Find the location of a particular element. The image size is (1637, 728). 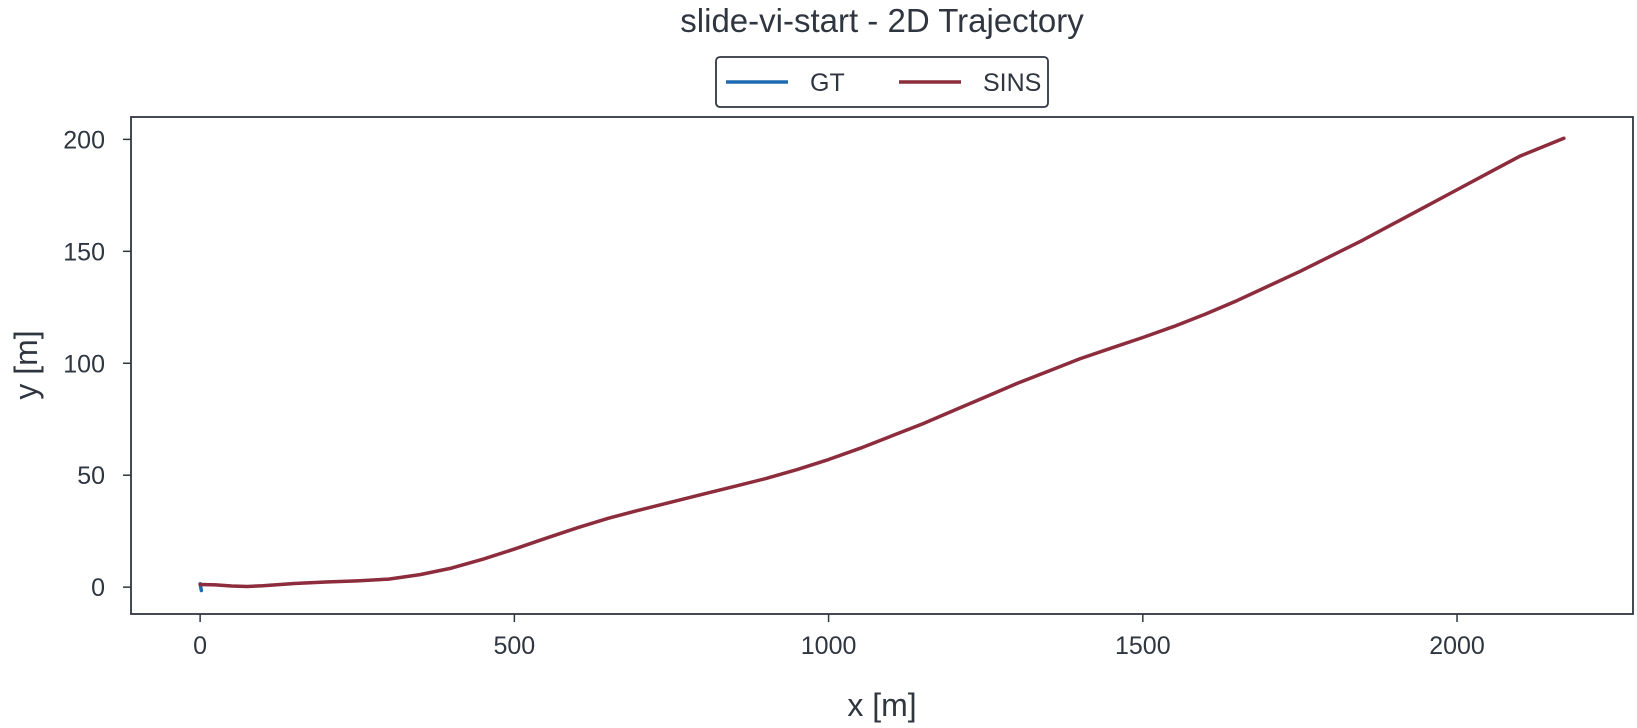

y-axis: 0 50 100 150 200 is located at coordinates (97, 364).